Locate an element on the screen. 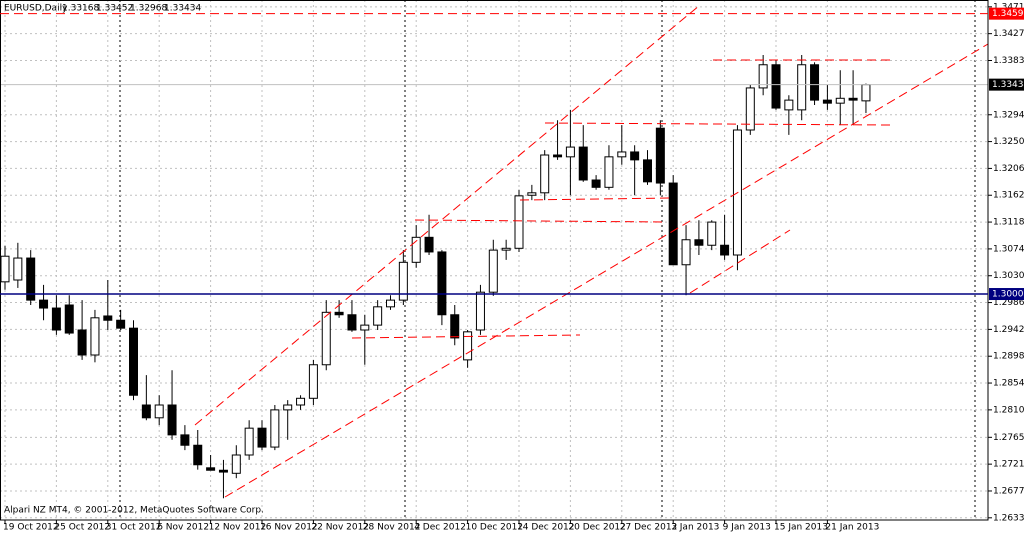 The height and width of the screenshot is (536, 1024). y-tick-label: 1.2986 is located at coordinates (1008, 303).